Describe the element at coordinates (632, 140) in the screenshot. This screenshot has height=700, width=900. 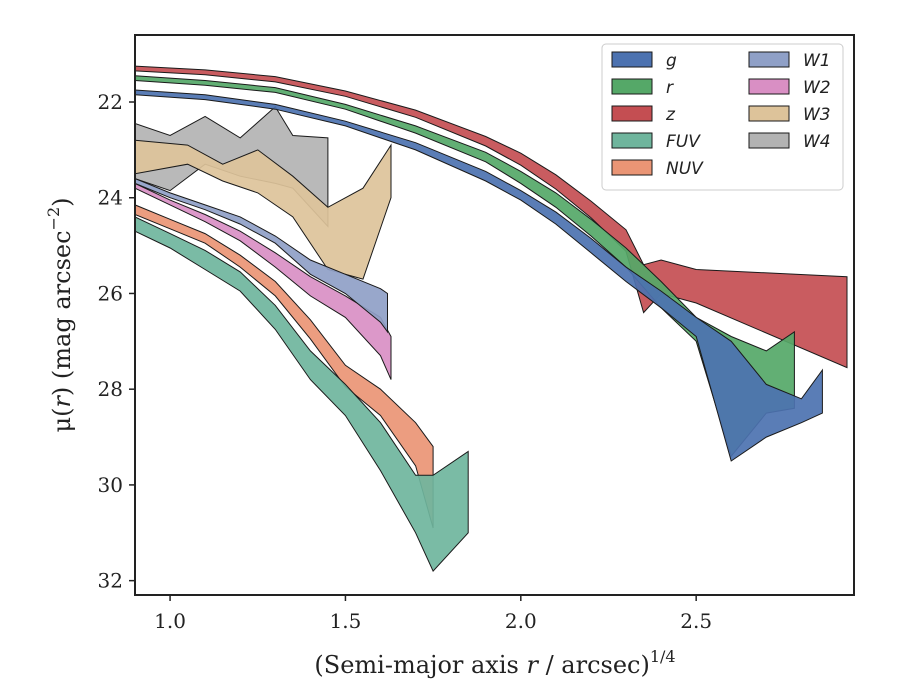
I see `legend-swatch-fuv` at that location.